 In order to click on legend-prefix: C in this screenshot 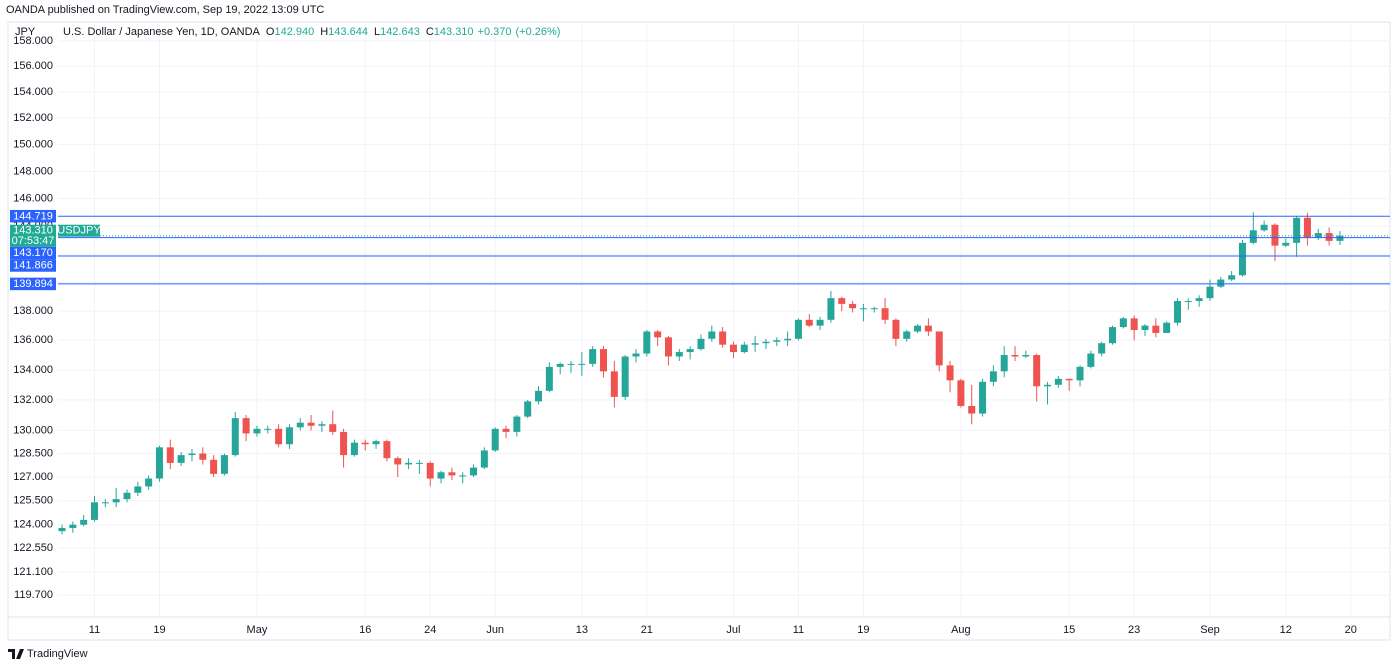, I will do `click(430, 32)`.